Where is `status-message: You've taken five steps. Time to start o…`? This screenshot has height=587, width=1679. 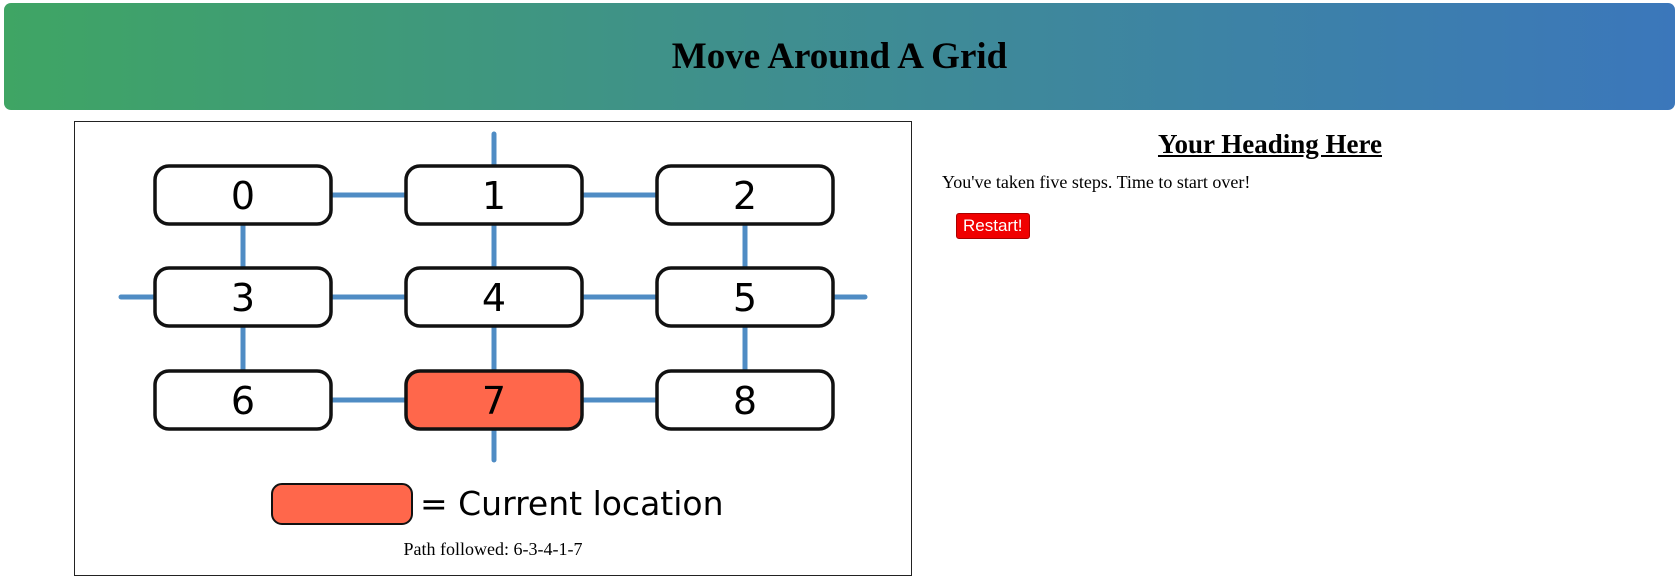
status-message: You've taken five steps. Time to start o… is located at coordinates (1096, 182).